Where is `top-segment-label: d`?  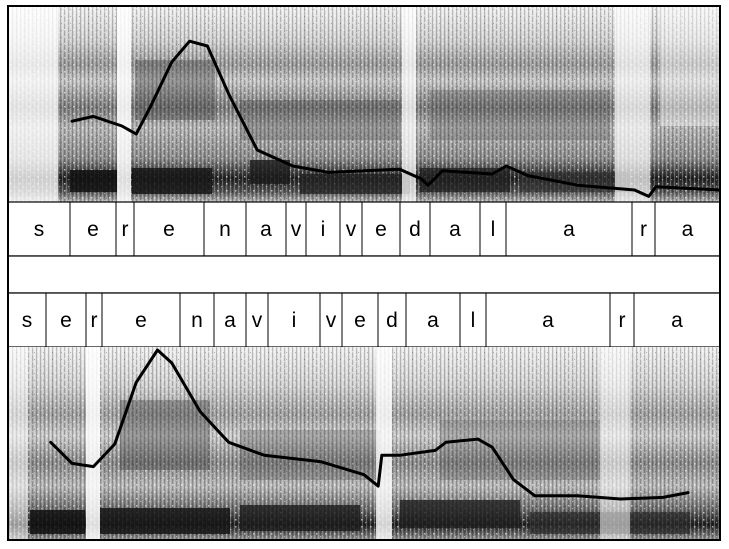 top-segment-label: d is located at coordinates (415, 229).